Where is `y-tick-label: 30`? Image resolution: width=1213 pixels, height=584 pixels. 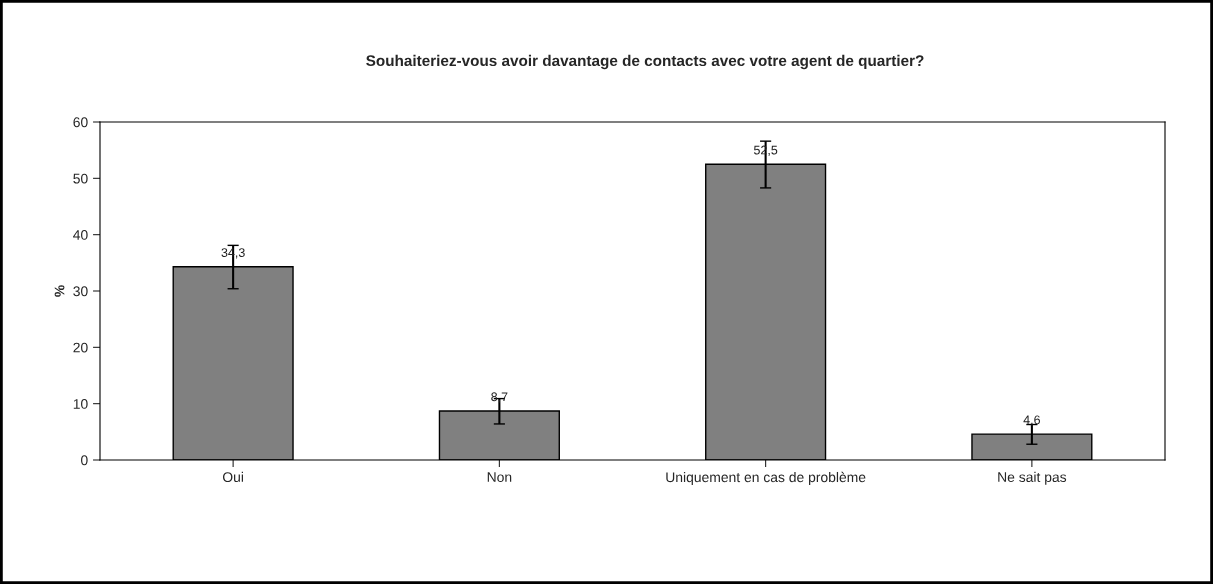
y-tick-label: 30 is located at coordinates (80, 291).